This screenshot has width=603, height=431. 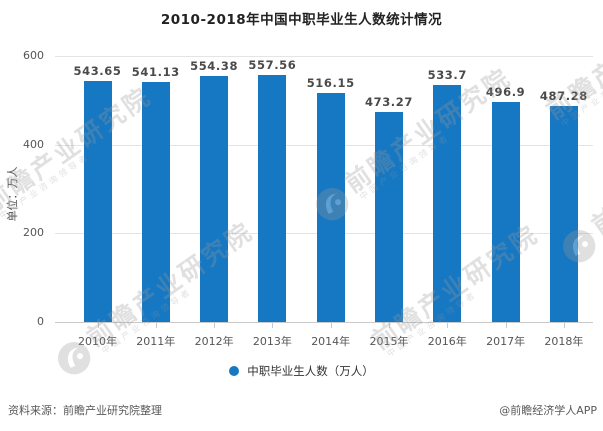 I want to click on bar-value-label: 533.7, so click(x=447, y=75).